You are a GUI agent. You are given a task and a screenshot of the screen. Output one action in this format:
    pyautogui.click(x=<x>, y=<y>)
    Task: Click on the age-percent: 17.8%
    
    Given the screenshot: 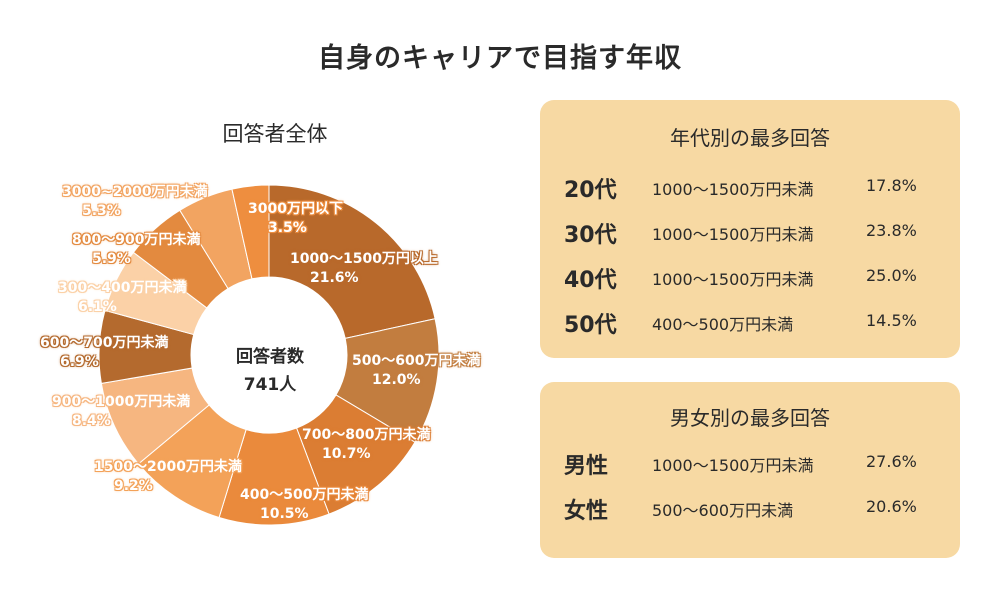 What is the action you would take?
    pyautogui.click(x=891, y=185)
    